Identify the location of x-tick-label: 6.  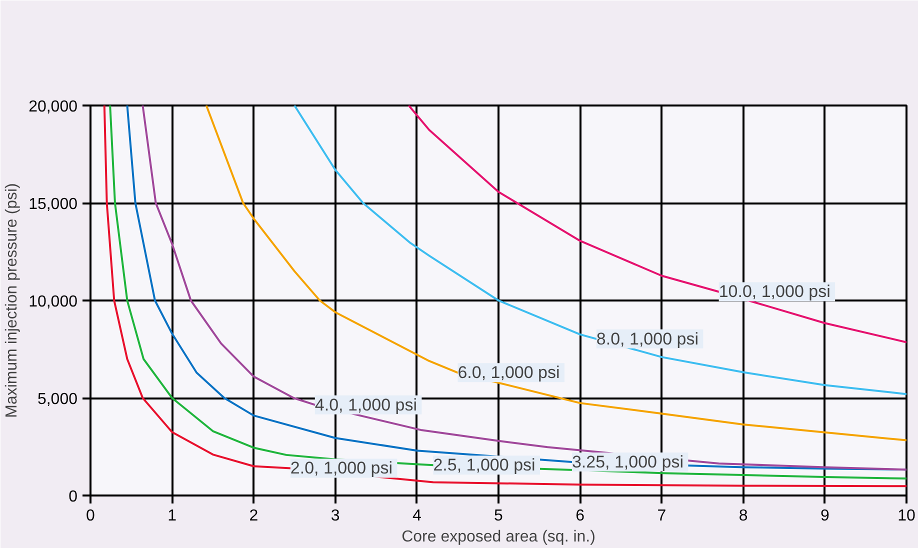
(580, 516).